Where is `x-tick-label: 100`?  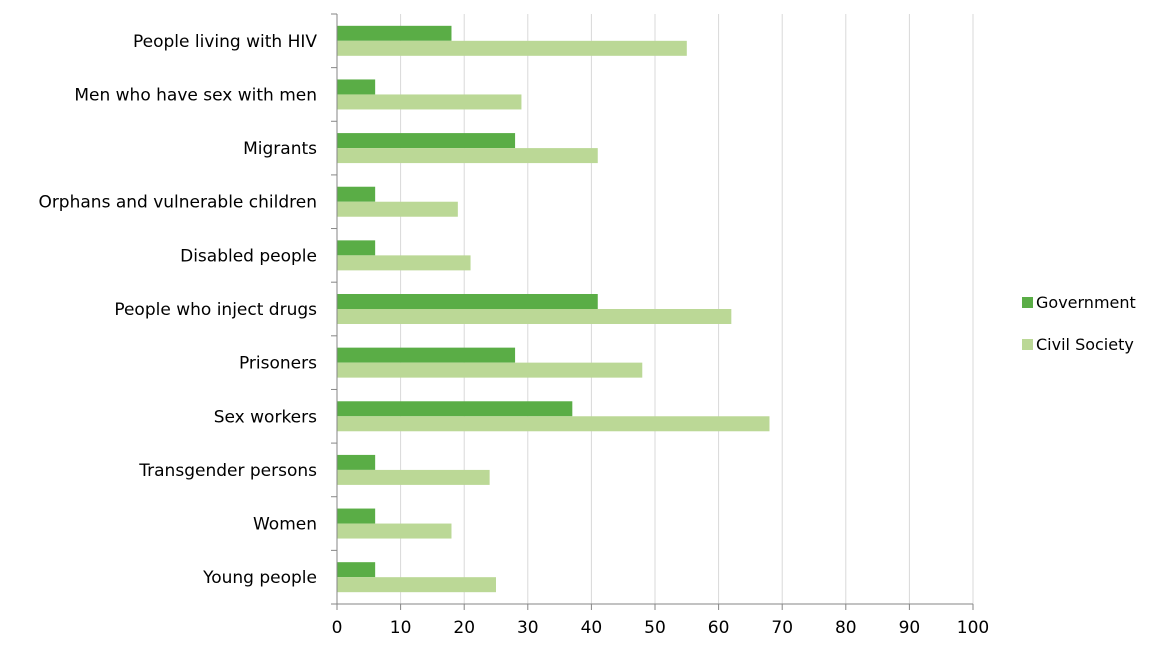
x-tick-label: 100 is located at coordinates (973, 628).